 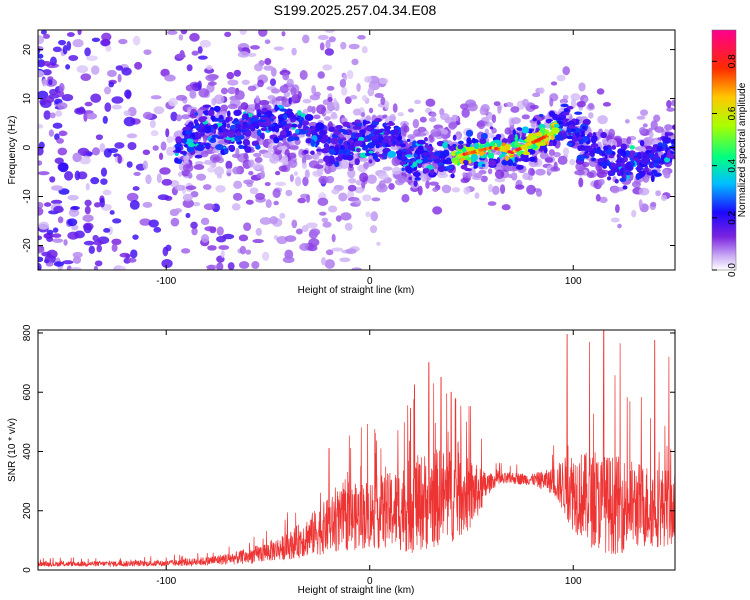 What do you see at coordinates (370, 281) in the screenshot?
I see `spectrogram-x-tick-label: 0` at bounding box center [370, 281].